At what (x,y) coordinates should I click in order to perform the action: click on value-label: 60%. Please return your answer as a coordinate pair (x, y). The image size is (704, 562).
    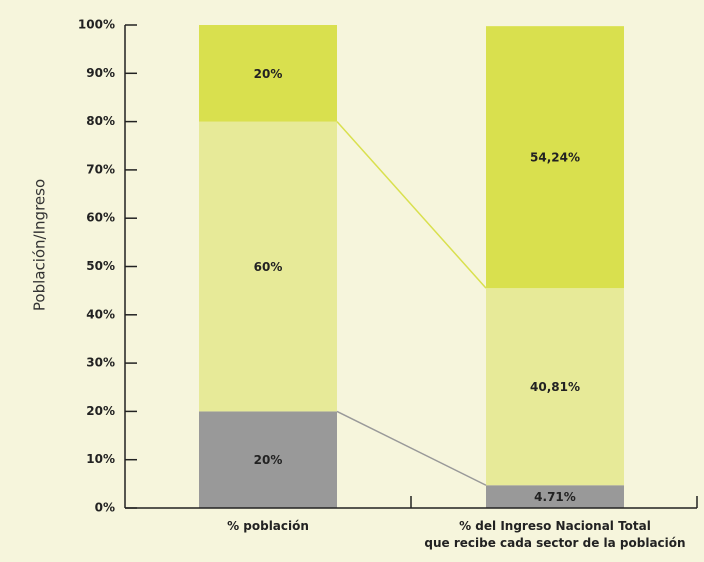
    Looking at the image, I should click on (268, 267).